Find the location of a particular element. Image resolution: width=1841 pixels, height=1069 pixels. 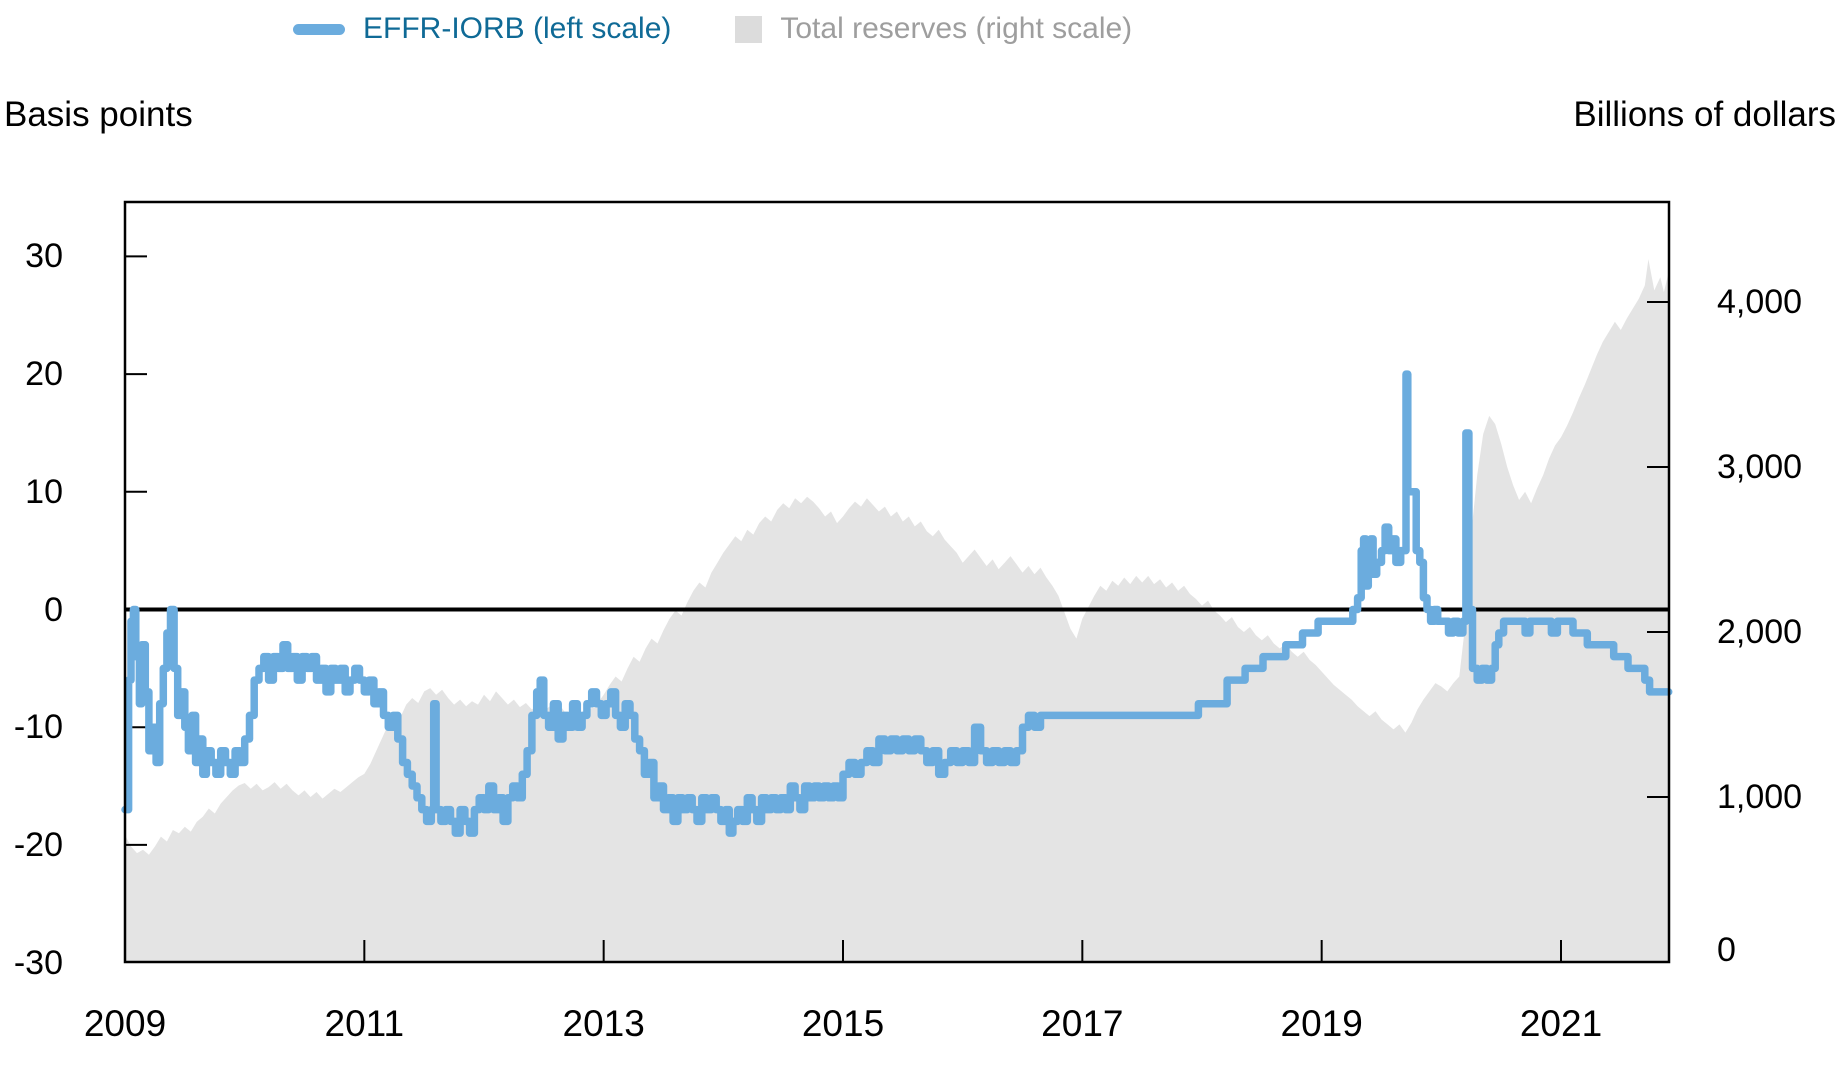

legend-label-total-reserves: Total reserves (right scale) is located at coordinates (956, 28).